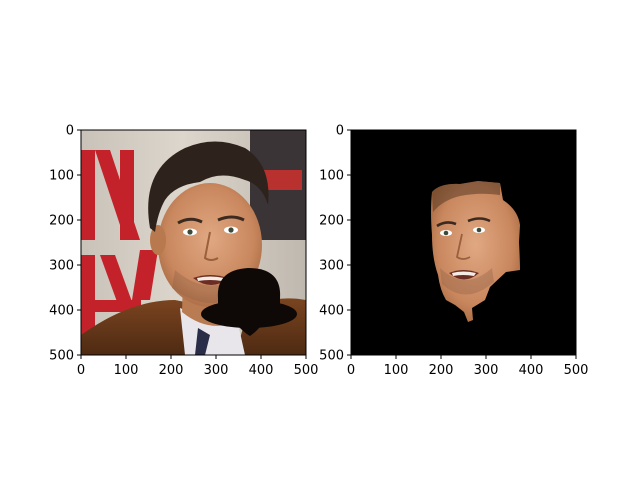  I want to click on bowler-hat-icon, so click(249, 302).